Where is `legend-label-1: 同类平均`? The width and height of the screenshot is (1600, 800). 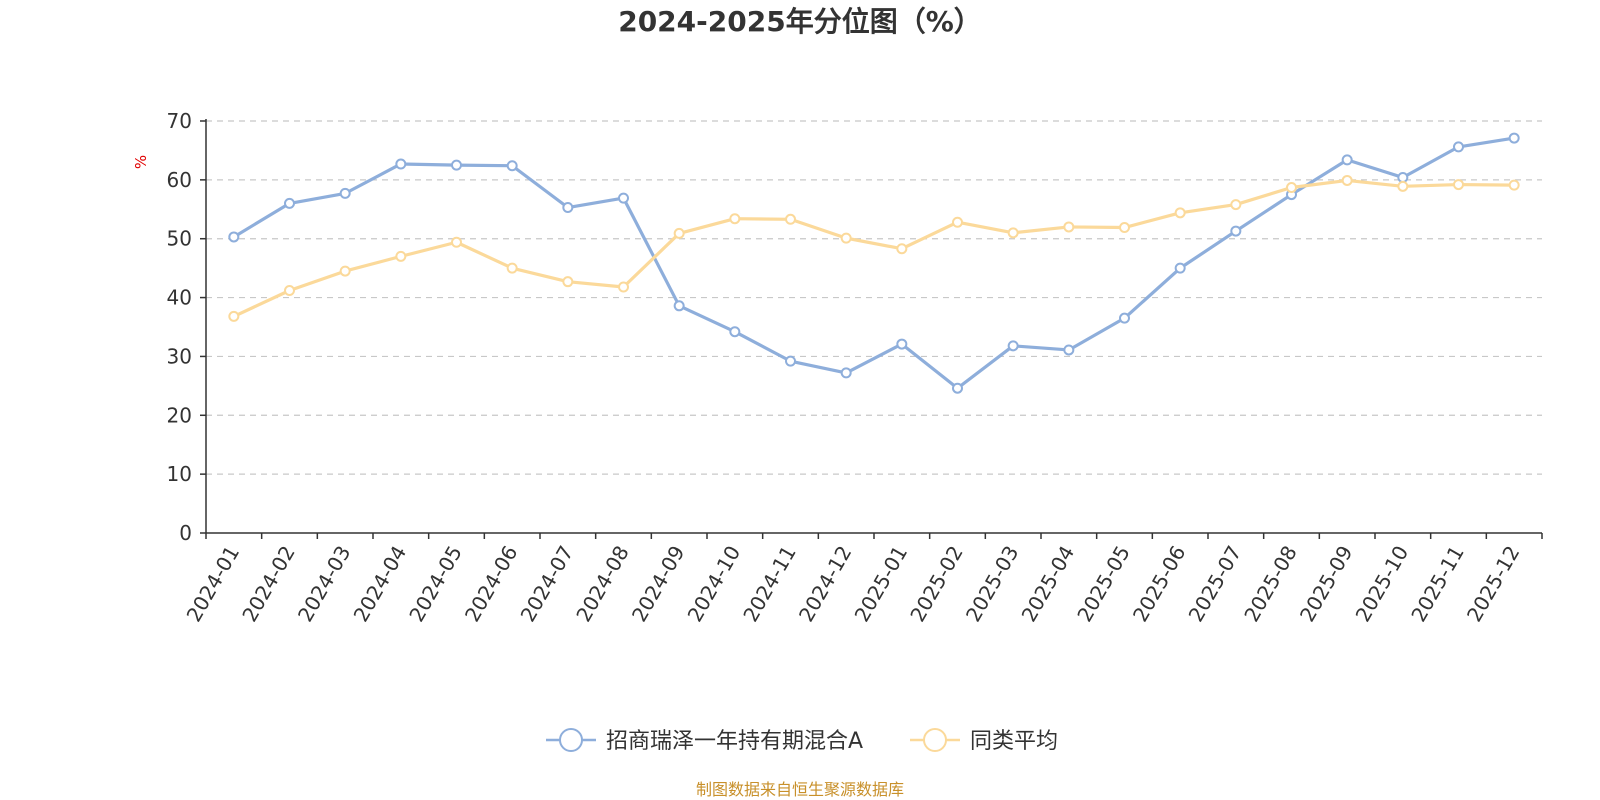 legend-label-1: 同类平均 is located at coordinates (1014, 741).